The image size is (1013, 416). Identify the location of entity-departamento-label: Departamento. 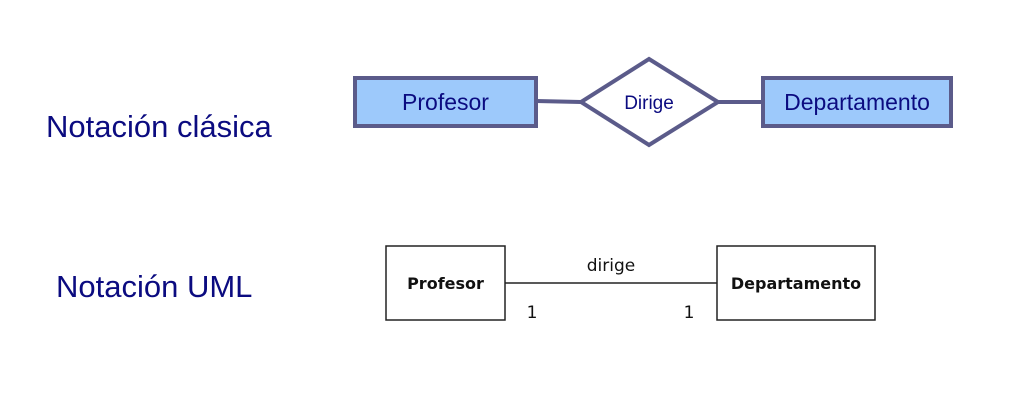
(857, 102).